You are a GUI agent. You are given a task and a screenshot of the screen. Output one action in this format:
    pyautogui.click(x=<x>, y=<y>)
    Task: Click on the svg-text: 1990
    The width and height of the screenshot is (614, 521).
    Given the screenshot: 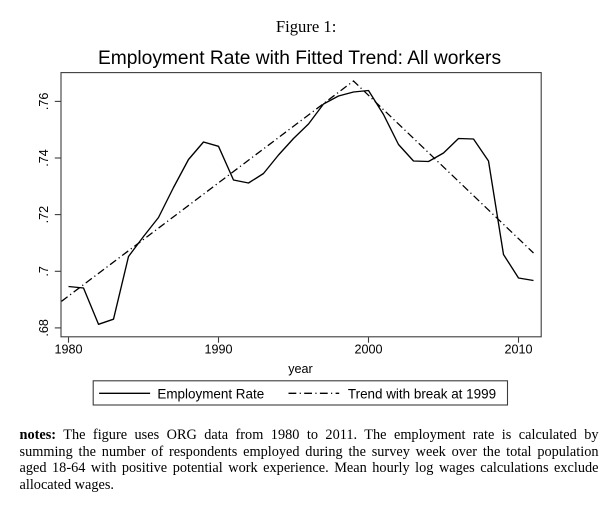 What is the action you would take?
    pyautogui.click(x=218, y=350)
    